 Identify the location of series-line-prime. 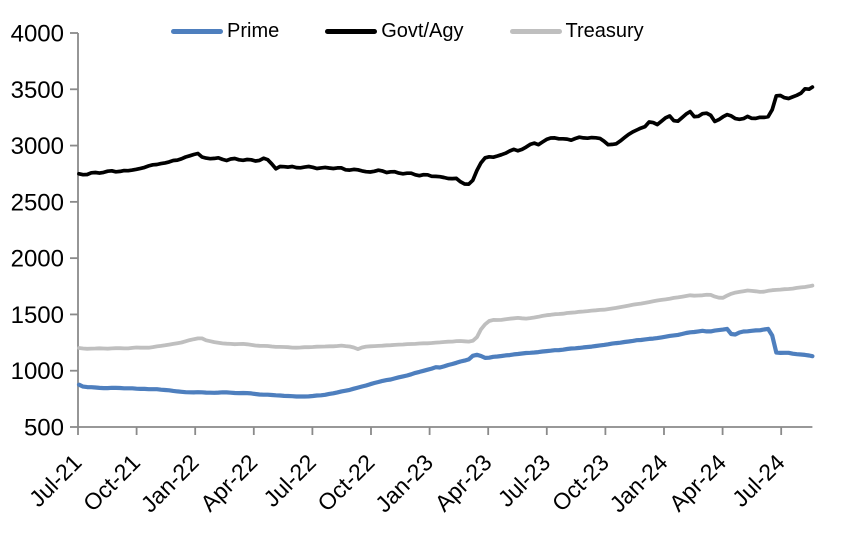
(445, 362).